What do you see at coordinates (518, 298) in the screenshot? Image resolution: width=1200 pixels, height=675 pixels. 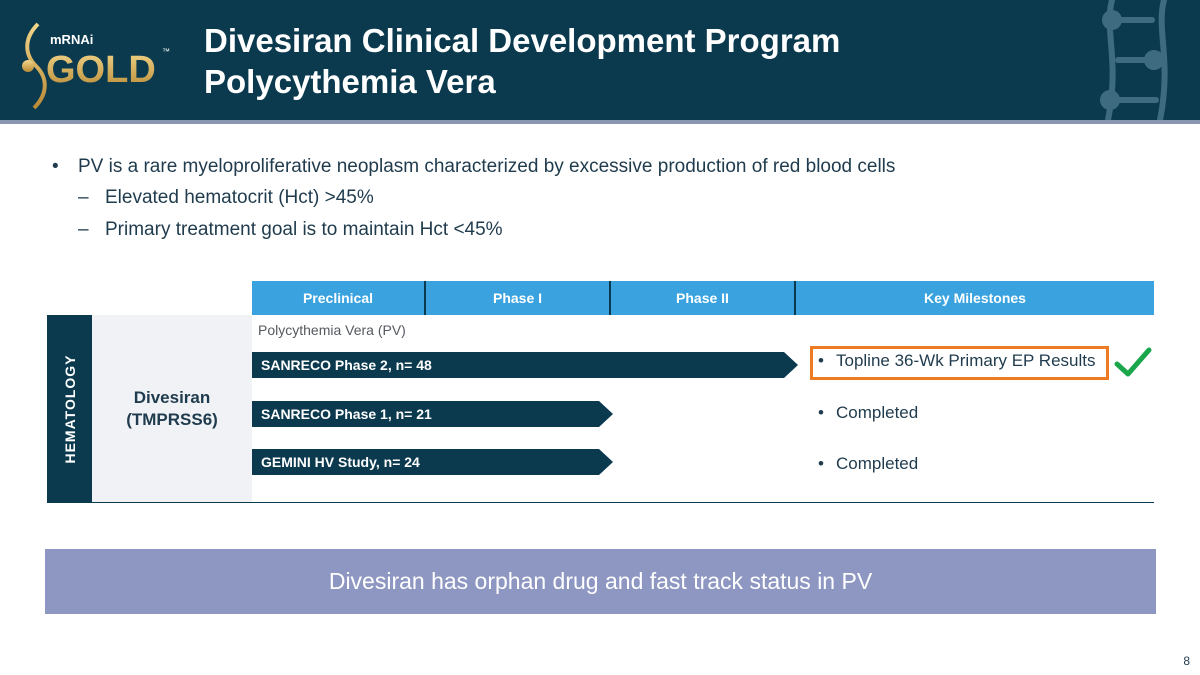 I see `column-header-phase-1: Phase I` at bounding box center [518, 298].